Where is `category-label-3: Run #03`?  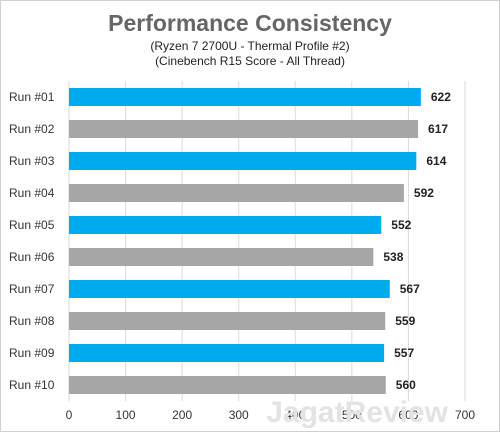
category-label-3: Run #03 is located at coordinates (32, 161).